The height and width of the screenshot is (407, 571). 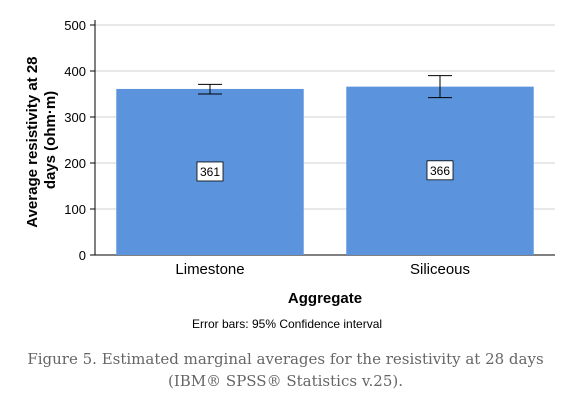 What do you see at coordinates (325, 87) in the screenshot?
I see `error-bars-group` at bounding box center [325, 87].